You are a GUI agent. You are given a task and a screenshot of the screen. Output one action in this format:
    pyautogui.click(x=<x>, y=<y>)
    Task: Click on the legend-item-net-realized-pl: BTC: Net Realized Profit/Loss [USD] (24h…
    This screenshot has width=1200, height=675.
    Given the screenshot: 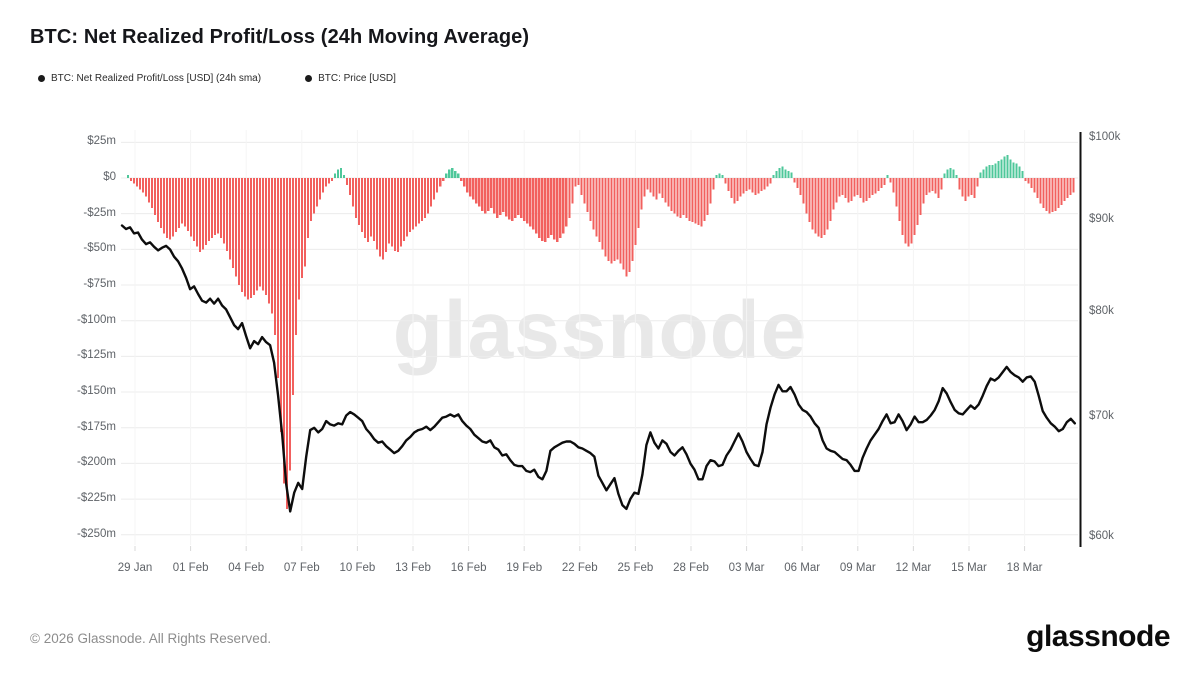 What is the action you would take?
    pyautogui.click(x=149, y=78)
    